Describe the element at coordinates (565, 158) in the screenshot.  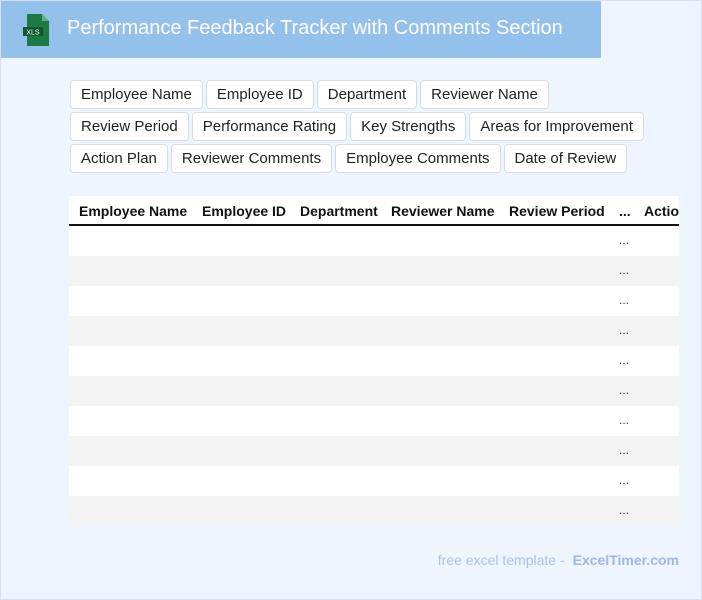
I see `field-tag: Date of Review` at that location.